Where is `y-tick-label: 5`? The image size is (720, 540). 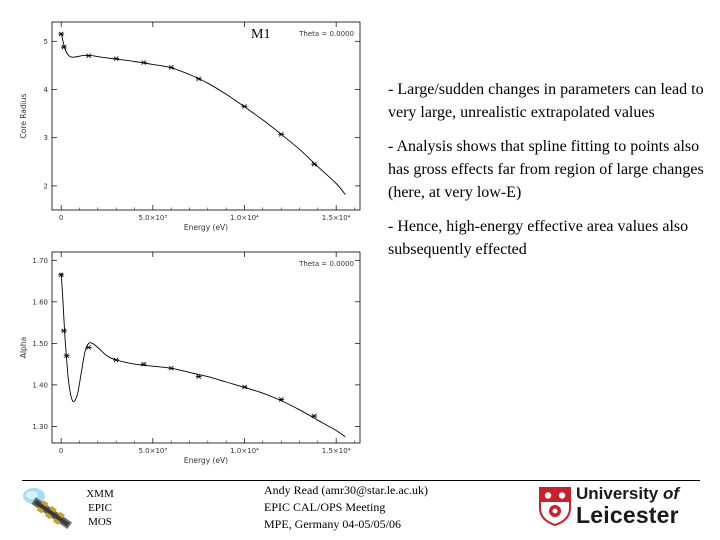 y-tick-label: 5 is located at coordinates (46, 42).